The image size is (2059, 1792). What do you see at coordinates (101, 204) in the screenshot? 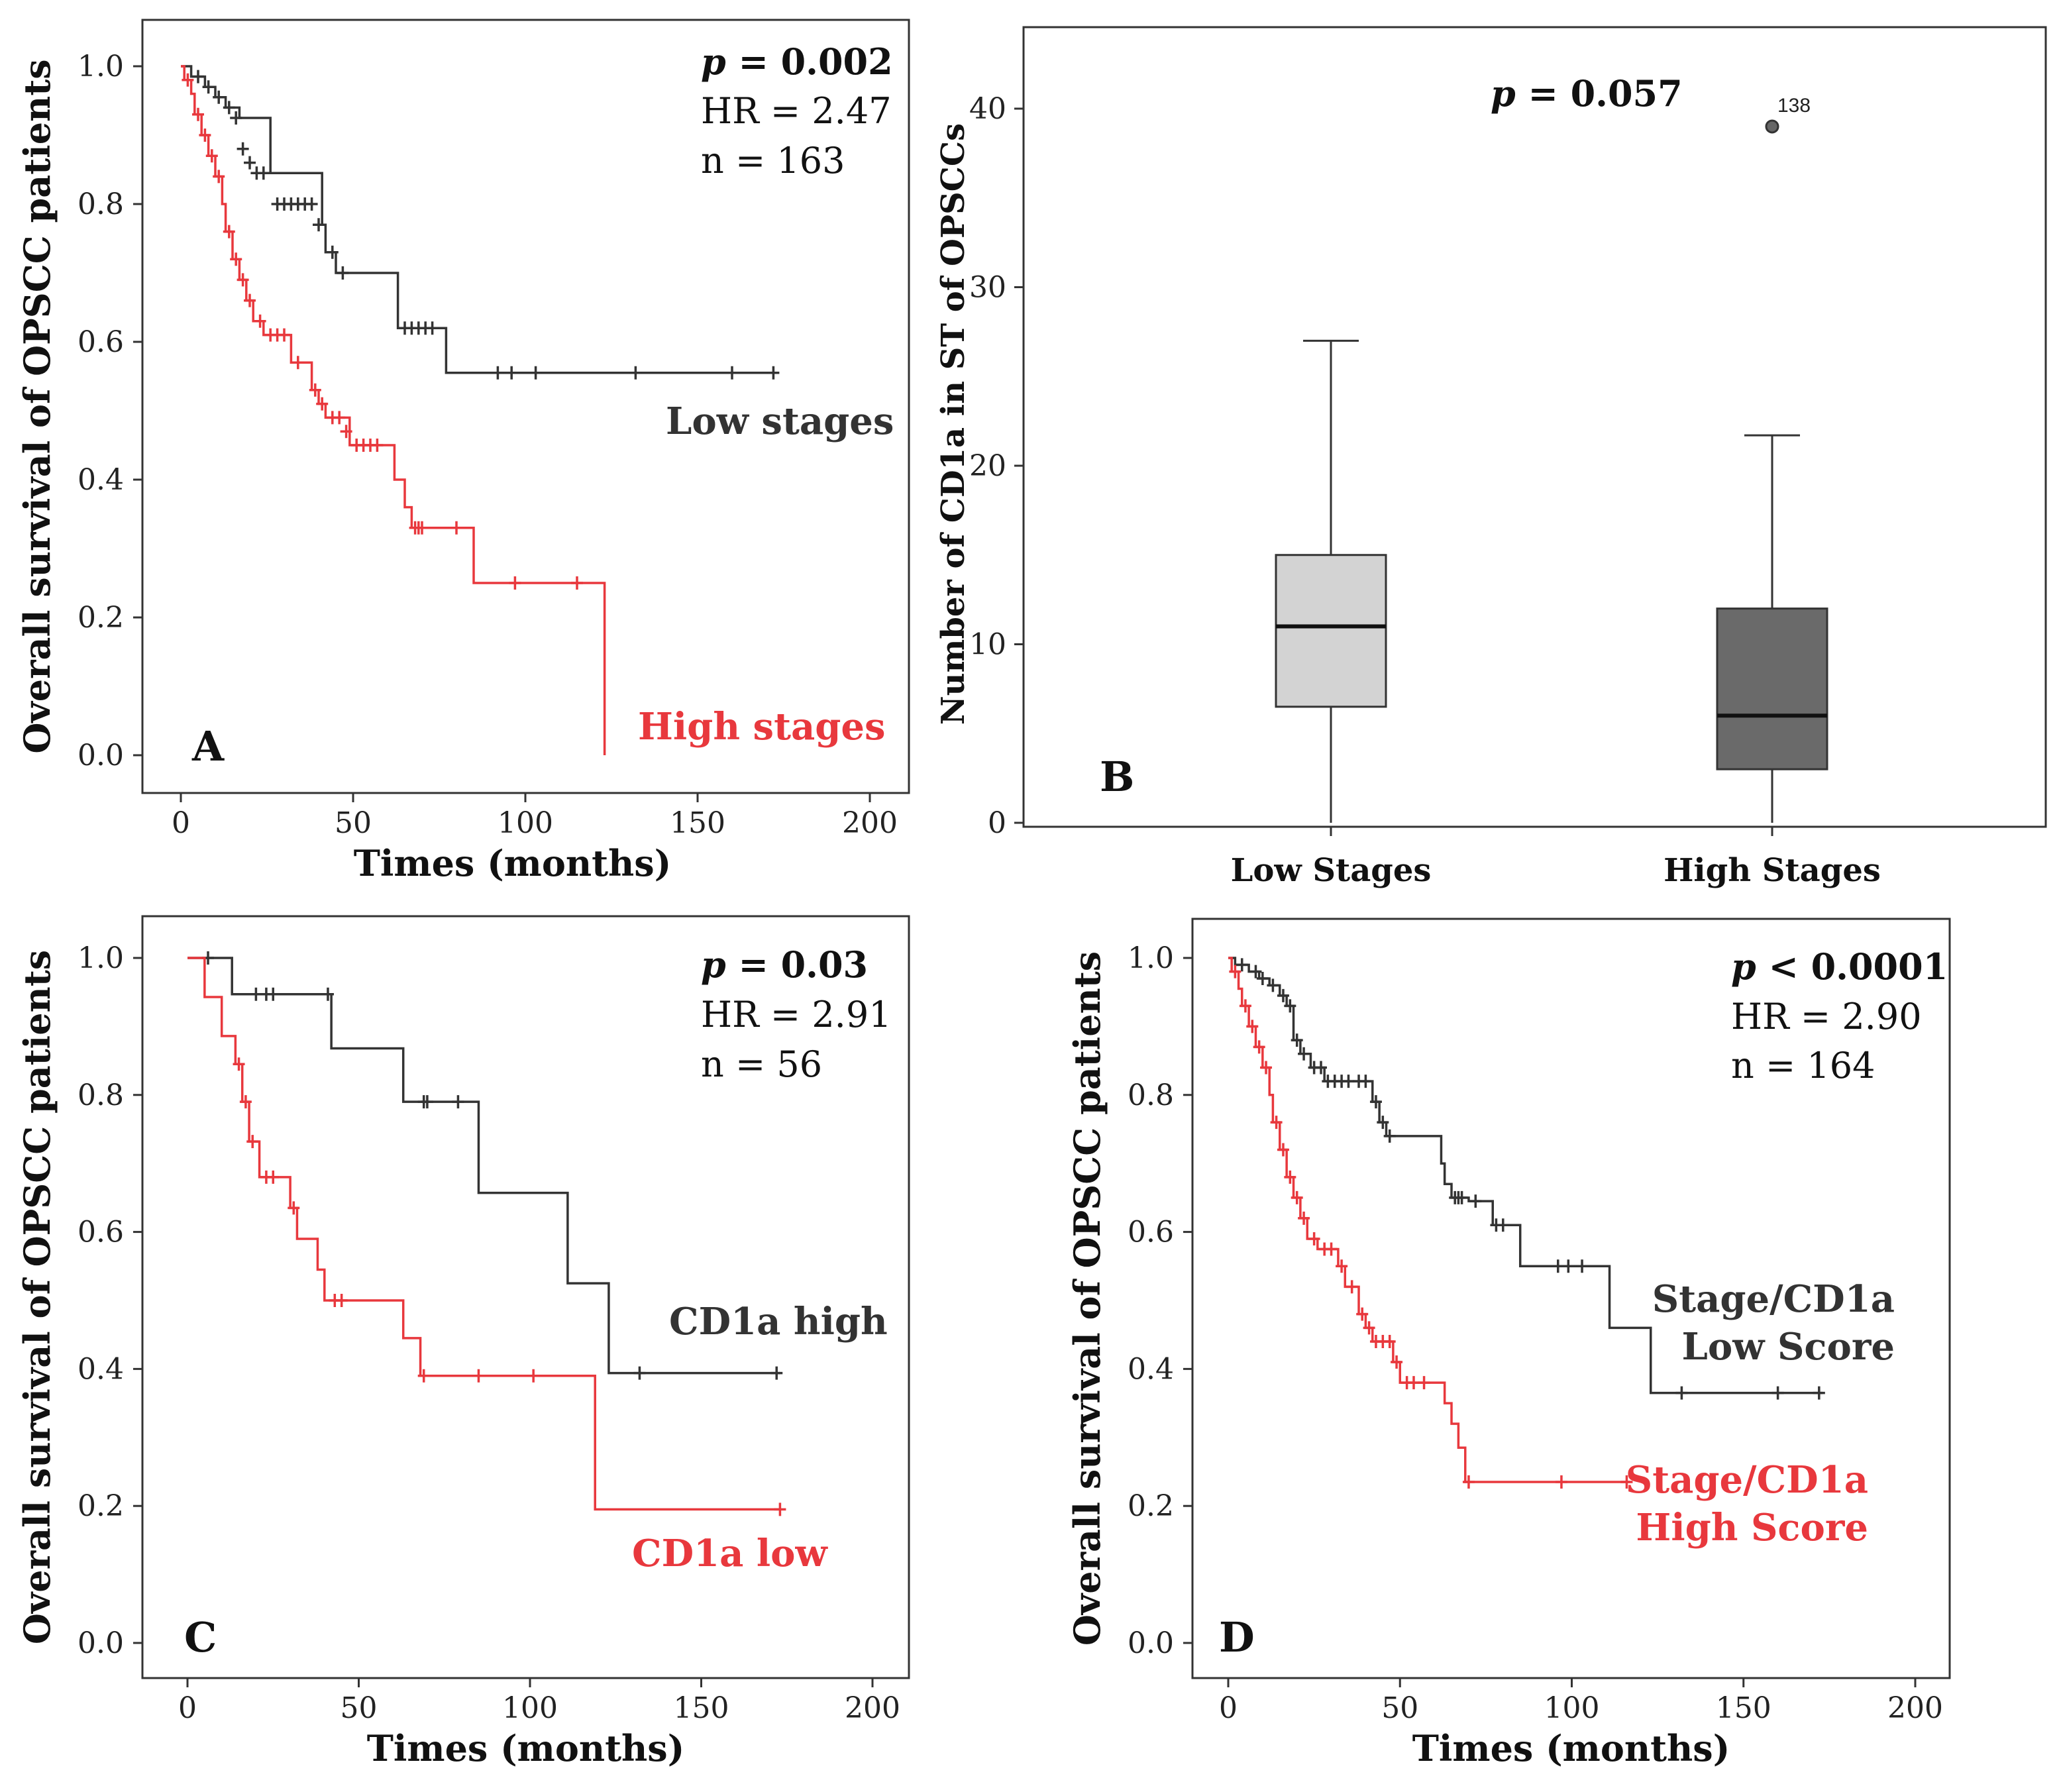
I see `y-tick-label: 0.8` at bounding box center [101, 204].